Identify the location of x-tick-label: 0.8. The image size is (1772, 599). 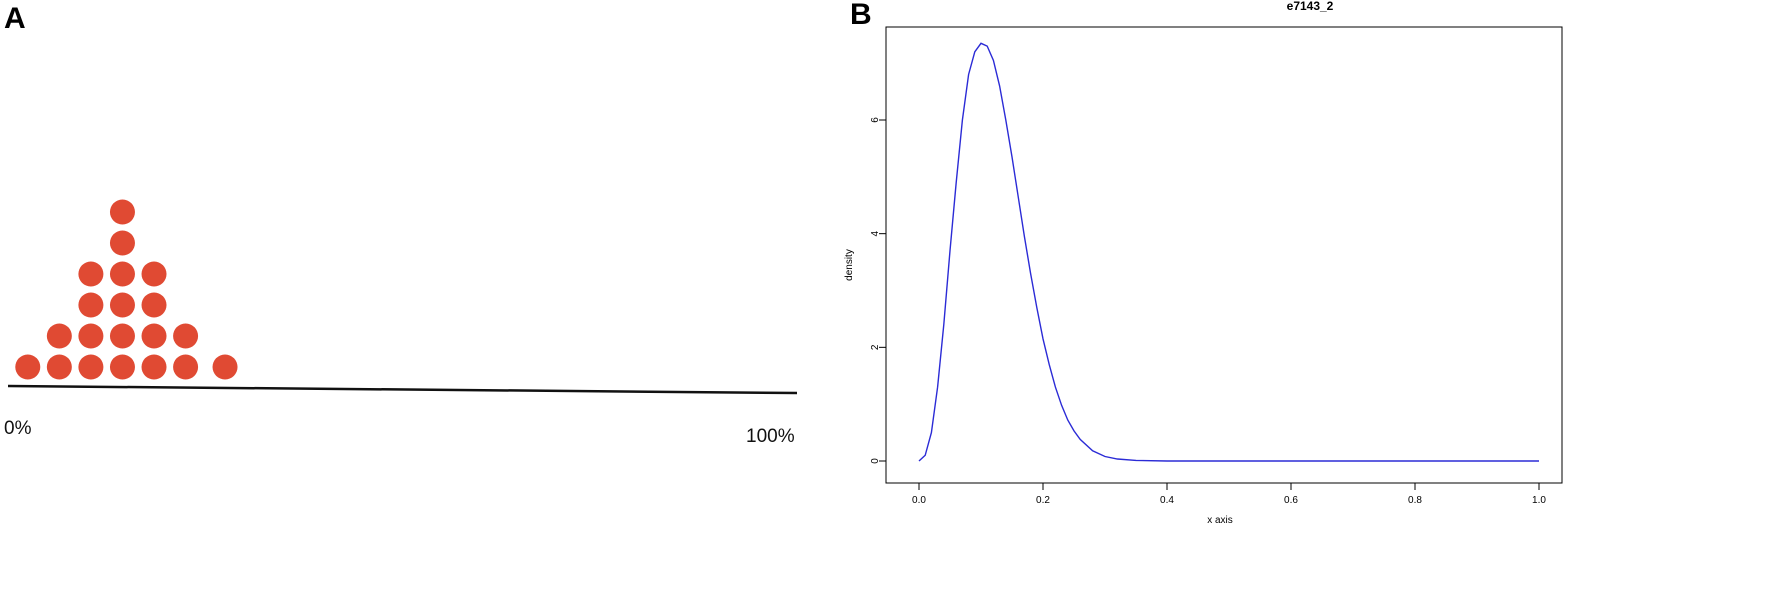
(1415, 500).